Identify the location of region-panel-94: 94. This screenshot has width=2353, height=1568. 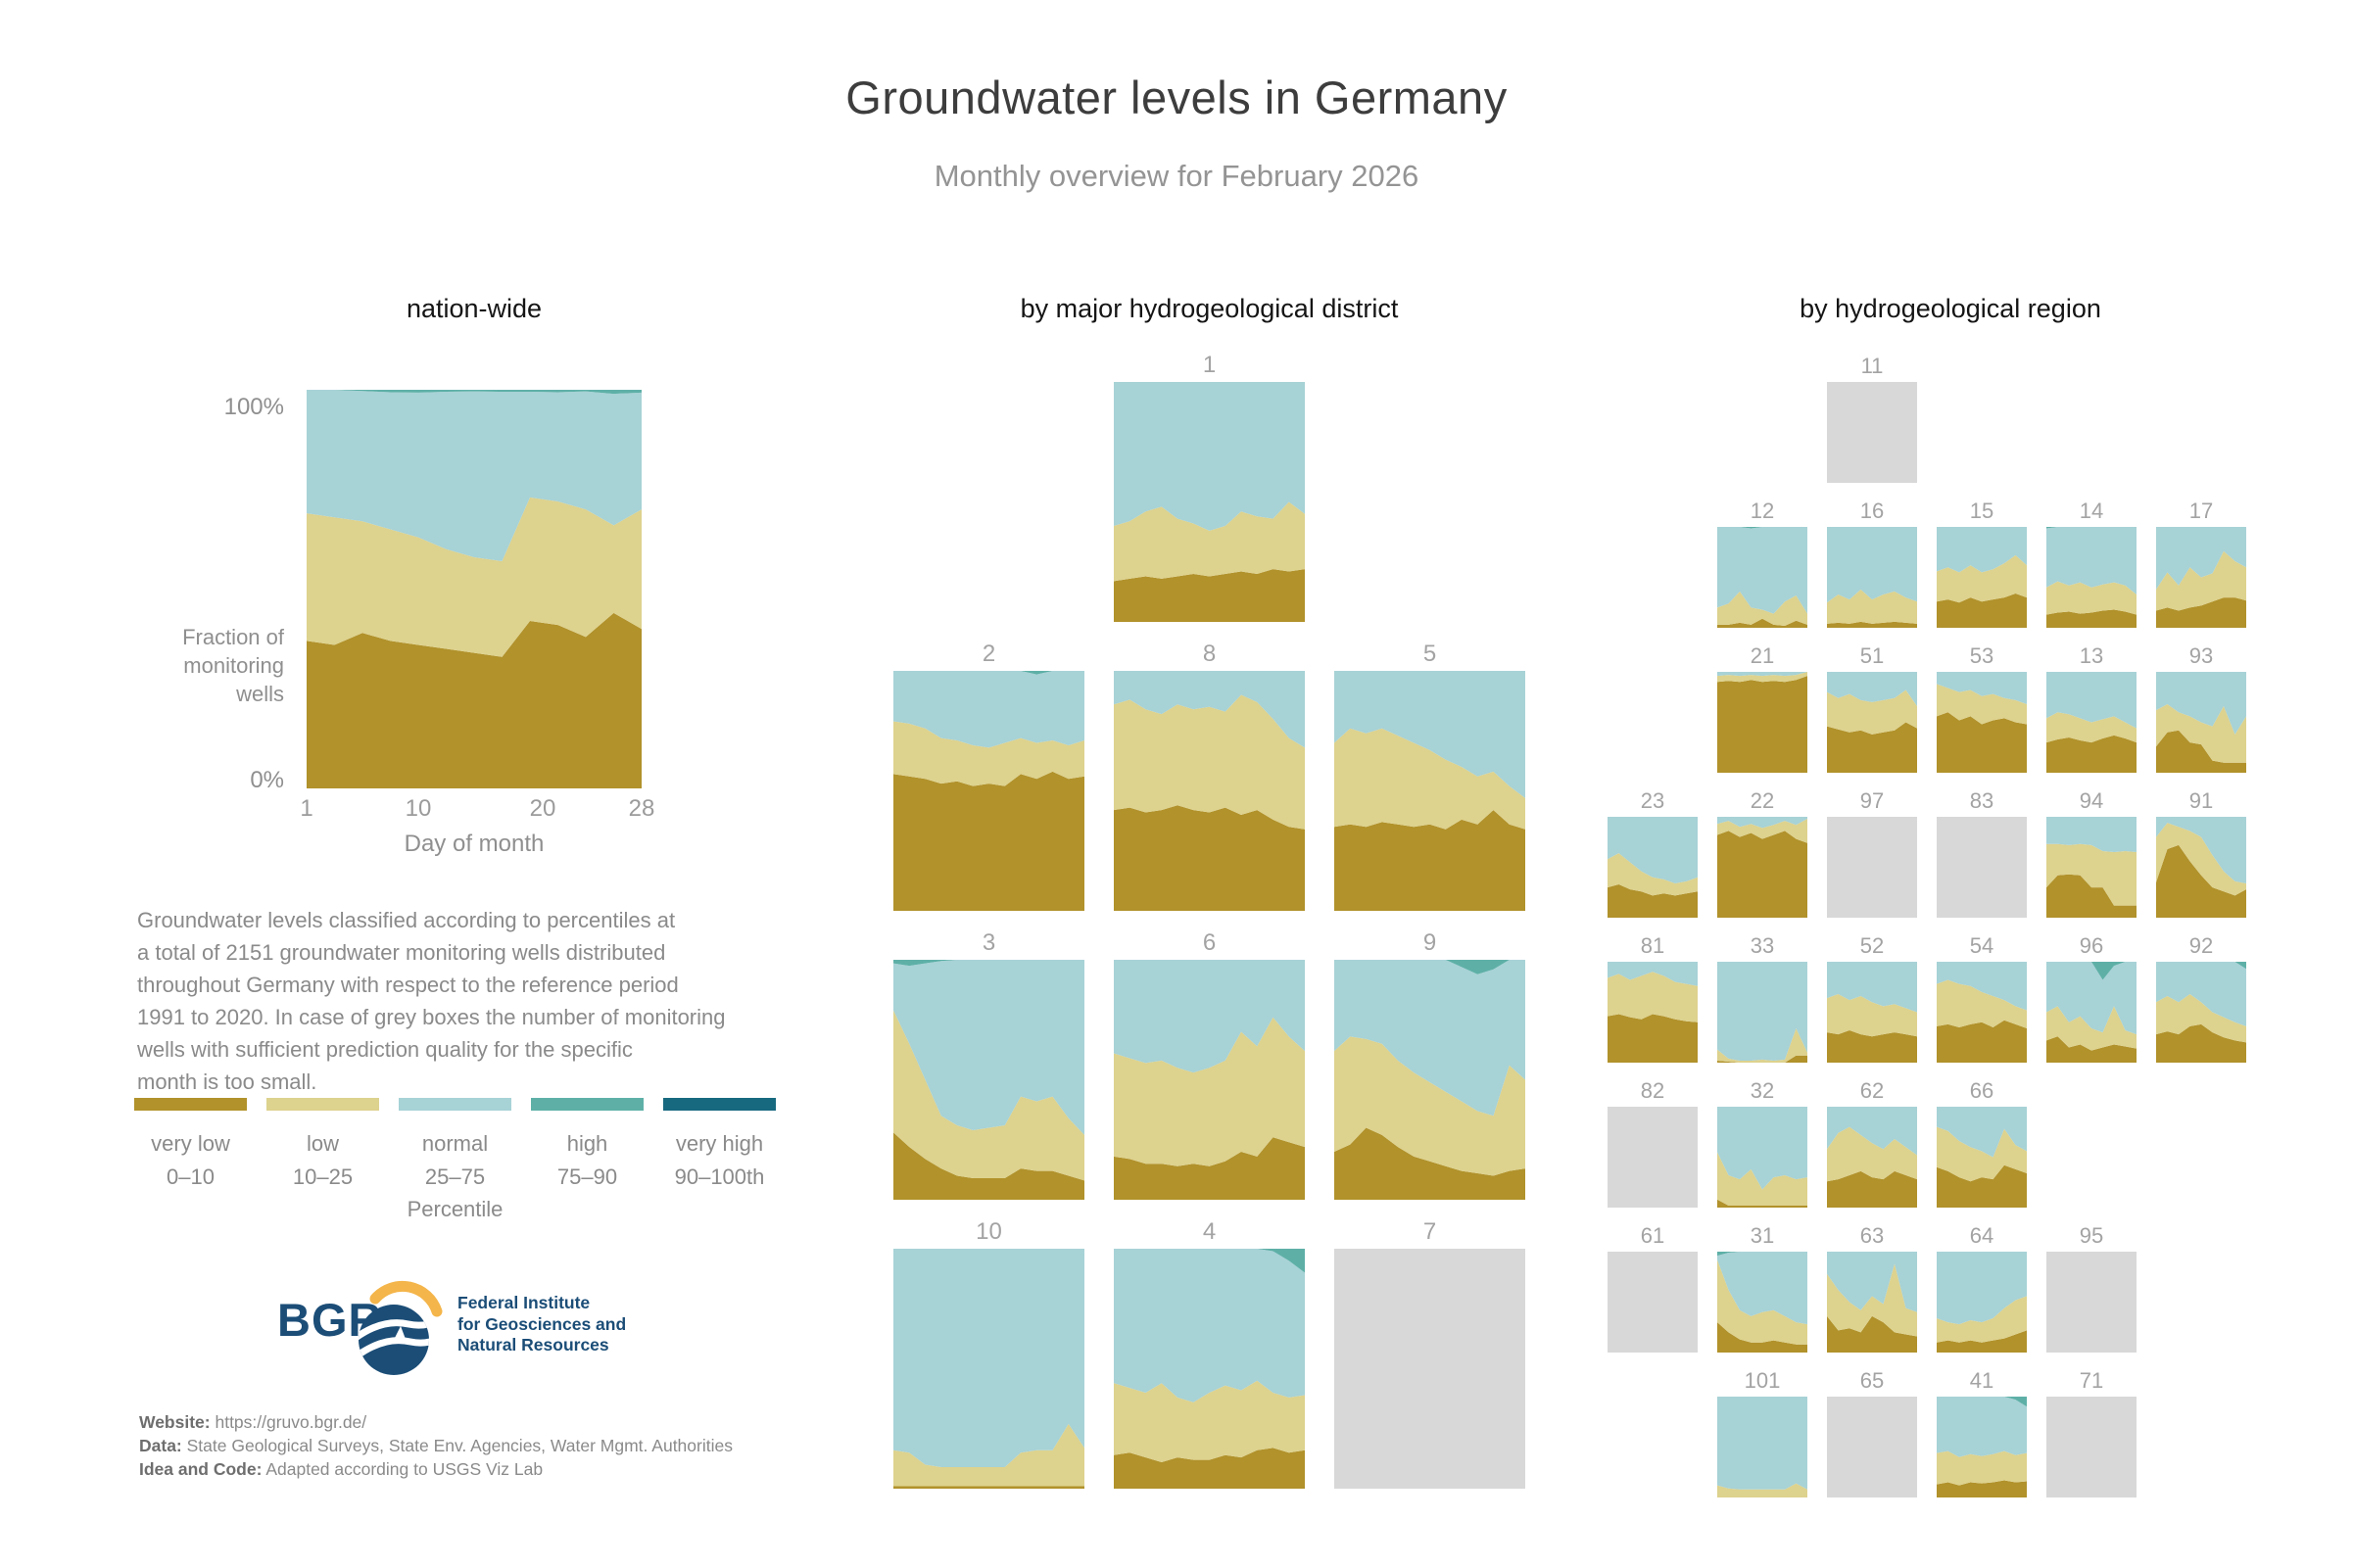
(2091, 862).